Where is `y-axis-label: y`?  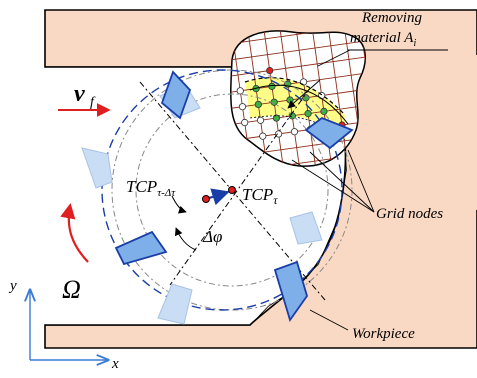 y-axis-label: y is located at coordinates (12, 286).